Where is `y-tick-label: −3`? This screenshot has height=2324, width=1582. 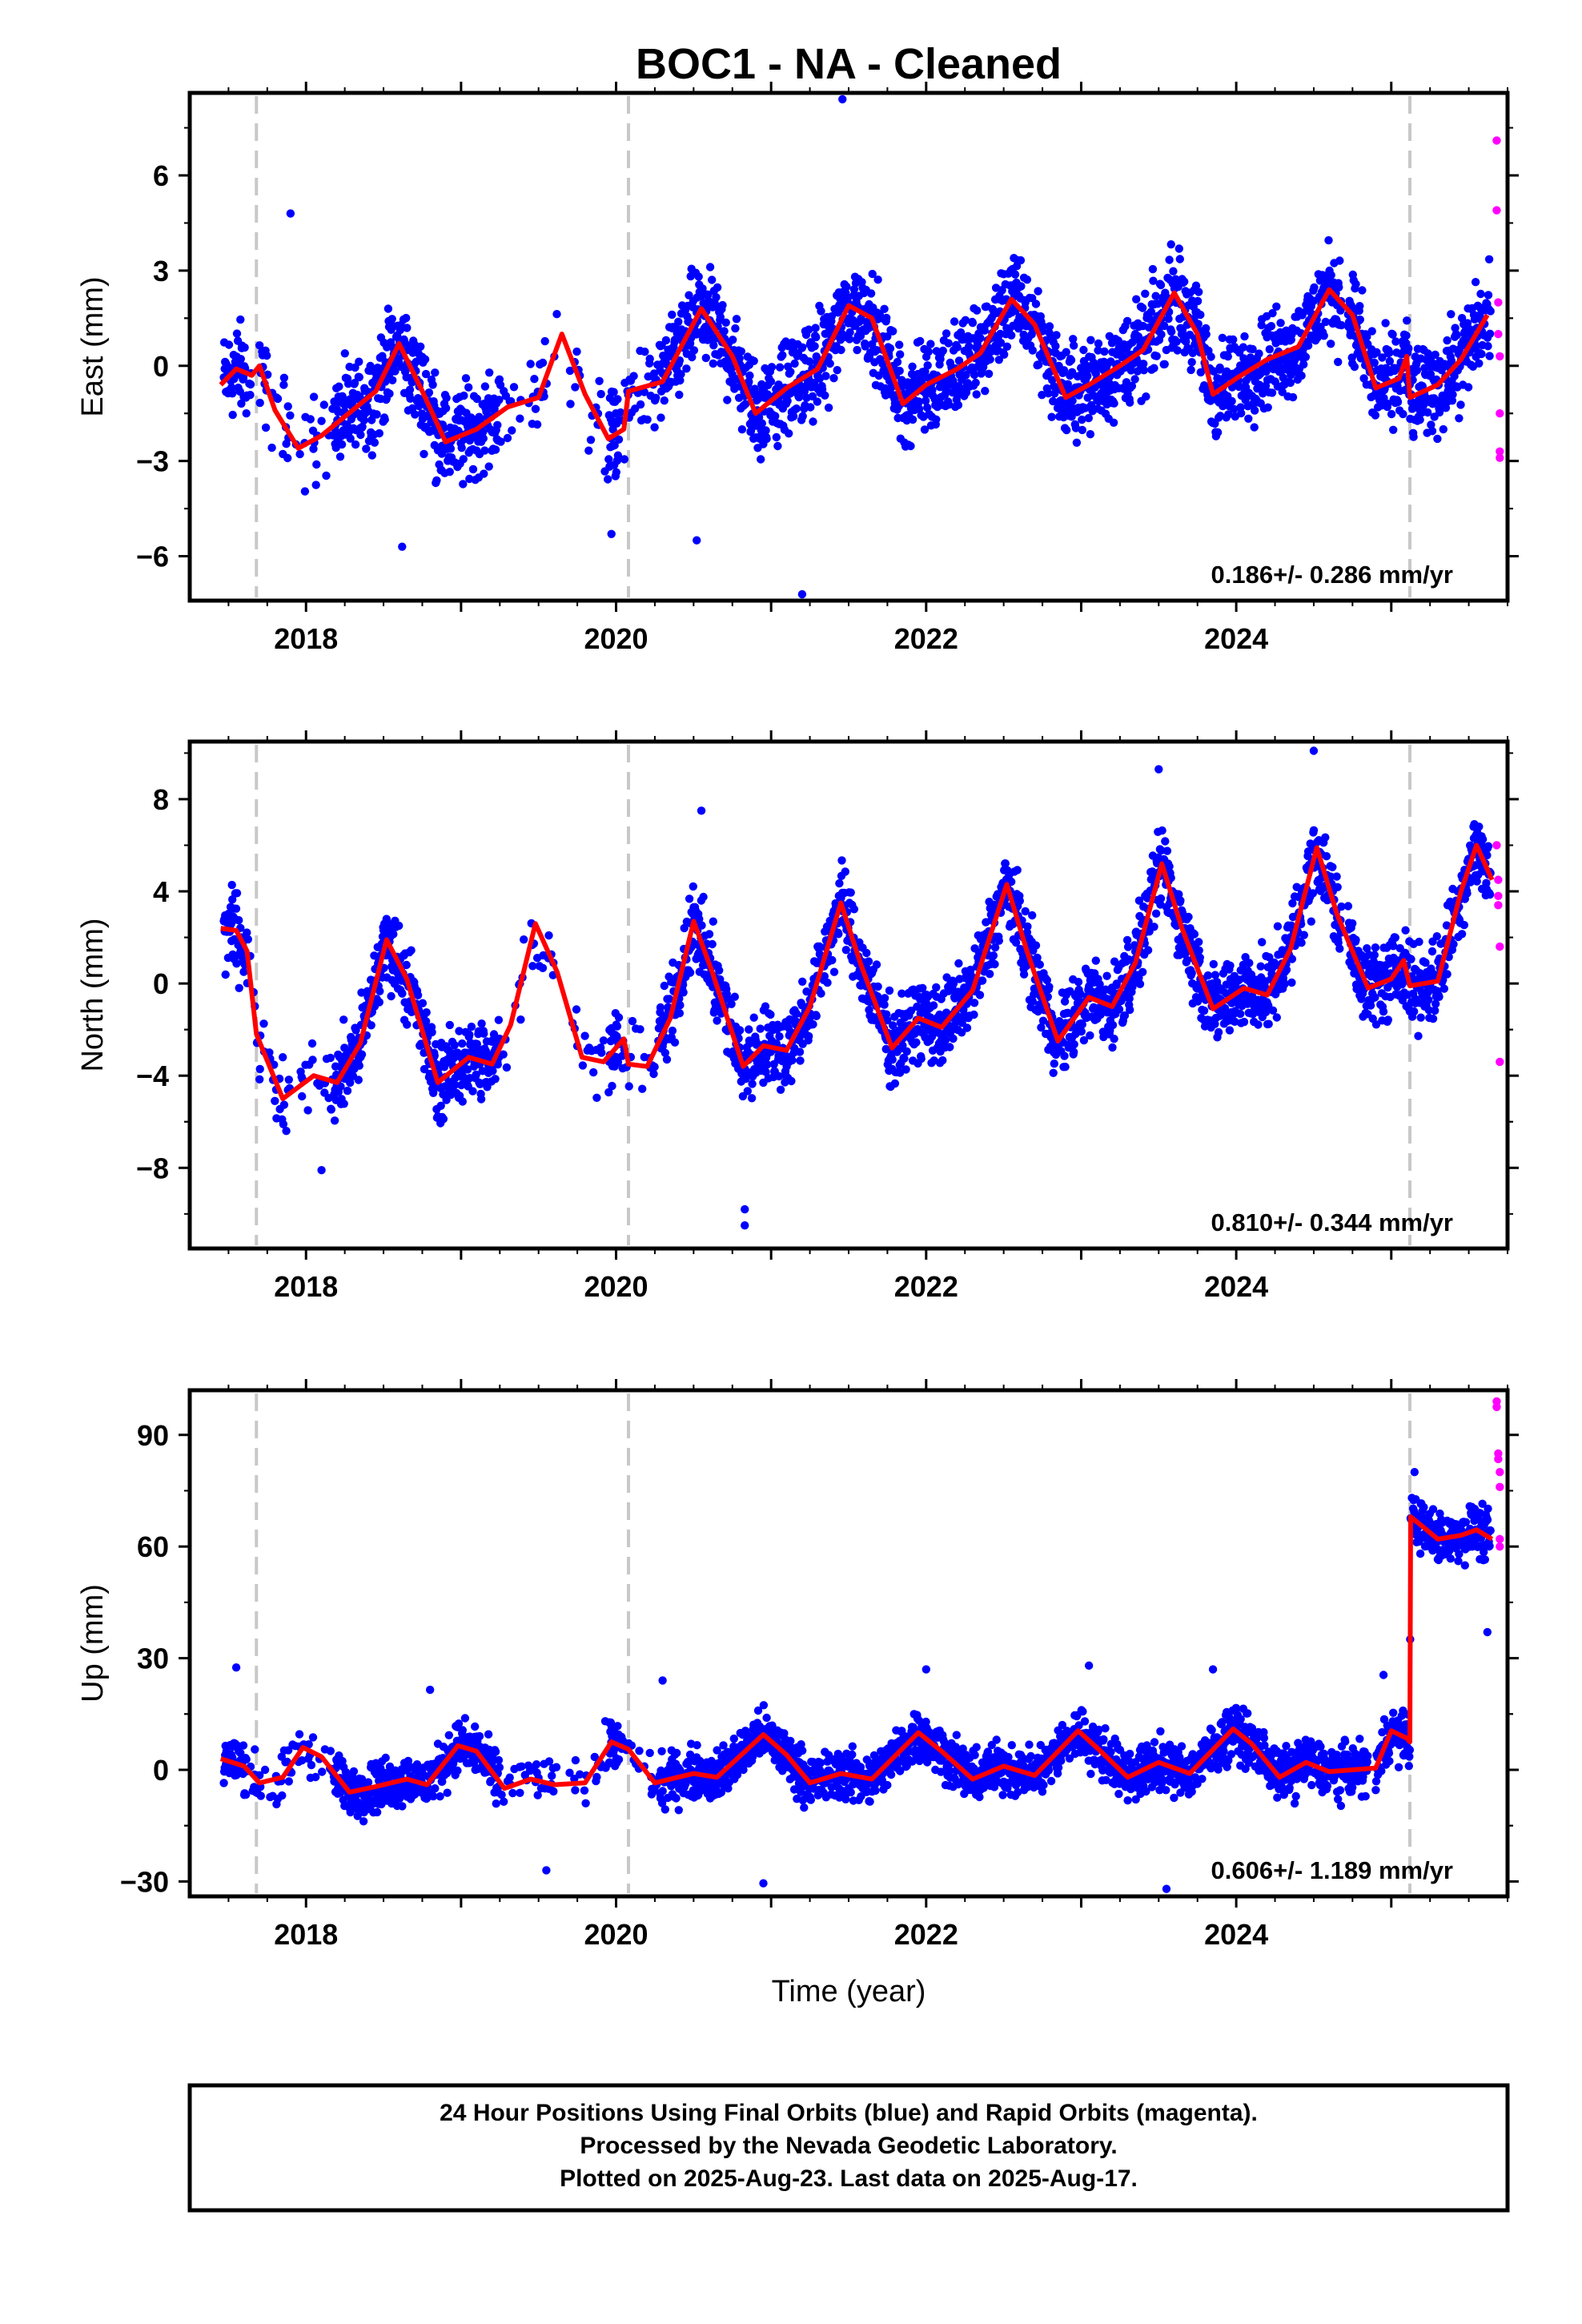 y-tick-label: −3 is located at coordinates (152, 462).